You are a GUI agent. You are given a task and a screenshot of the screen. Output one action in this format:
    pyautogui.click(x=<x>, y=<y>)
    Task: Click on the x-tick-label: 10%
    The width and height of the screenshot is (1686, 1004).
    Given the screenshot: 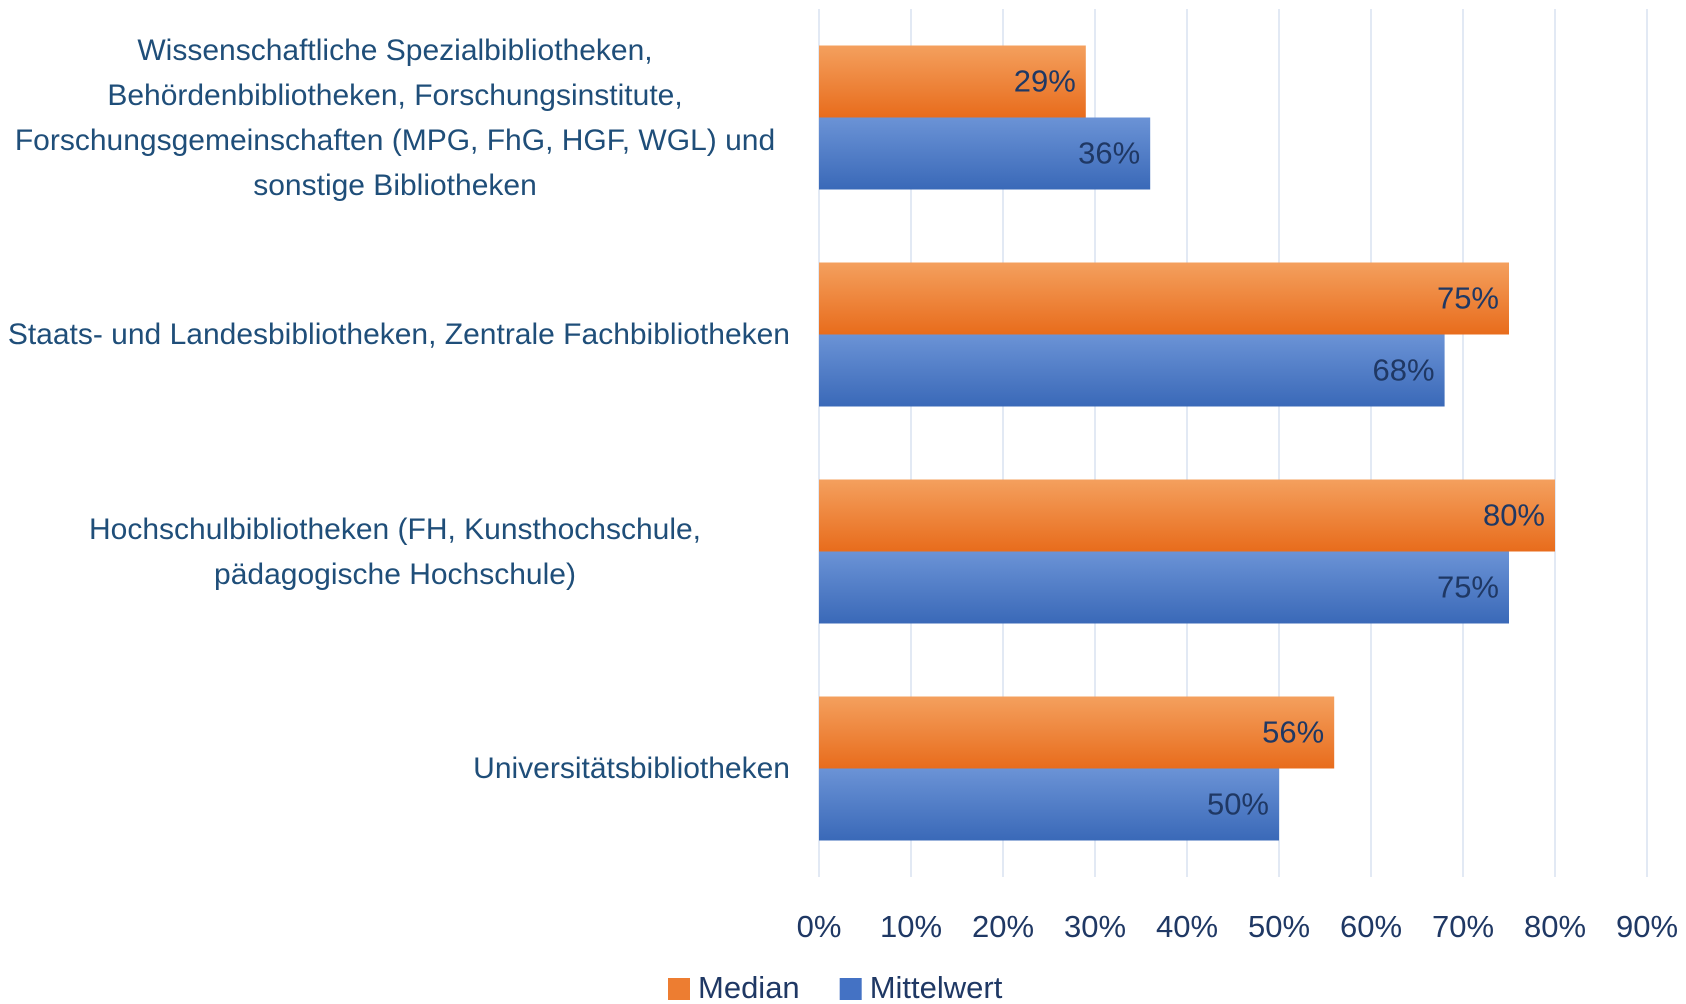 What is the action you would take?
    pyautogui.click(x=911, y=926)
    